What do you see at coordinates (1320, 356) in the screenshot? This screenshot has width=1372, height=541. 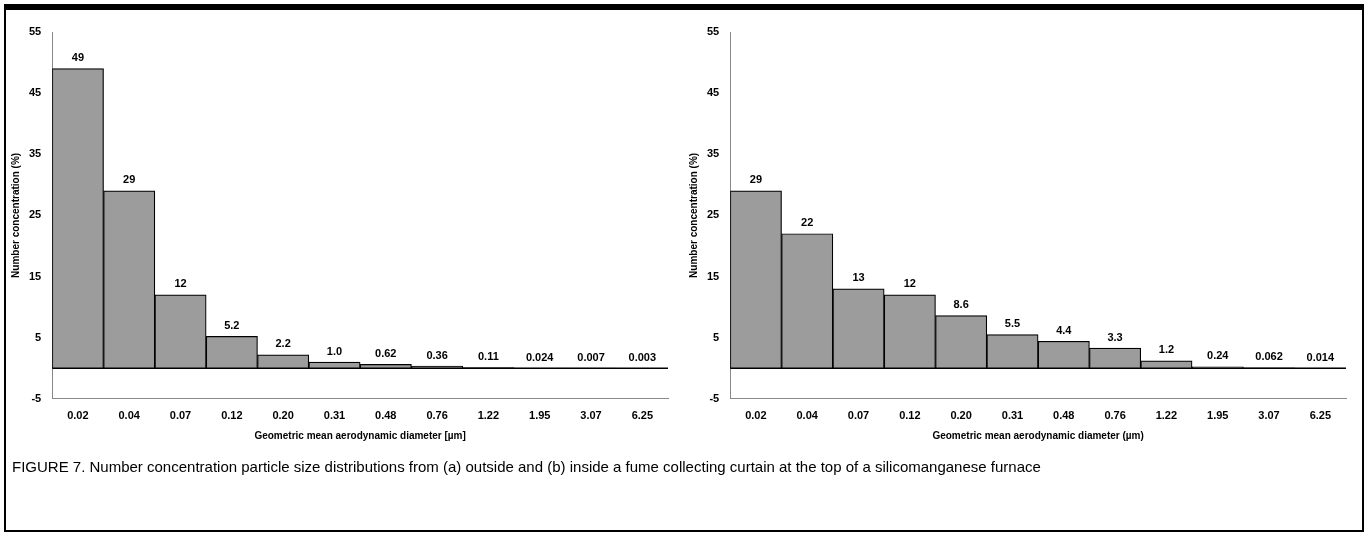 I see `data-label: 0.014` at bounding box center [1320, 356].